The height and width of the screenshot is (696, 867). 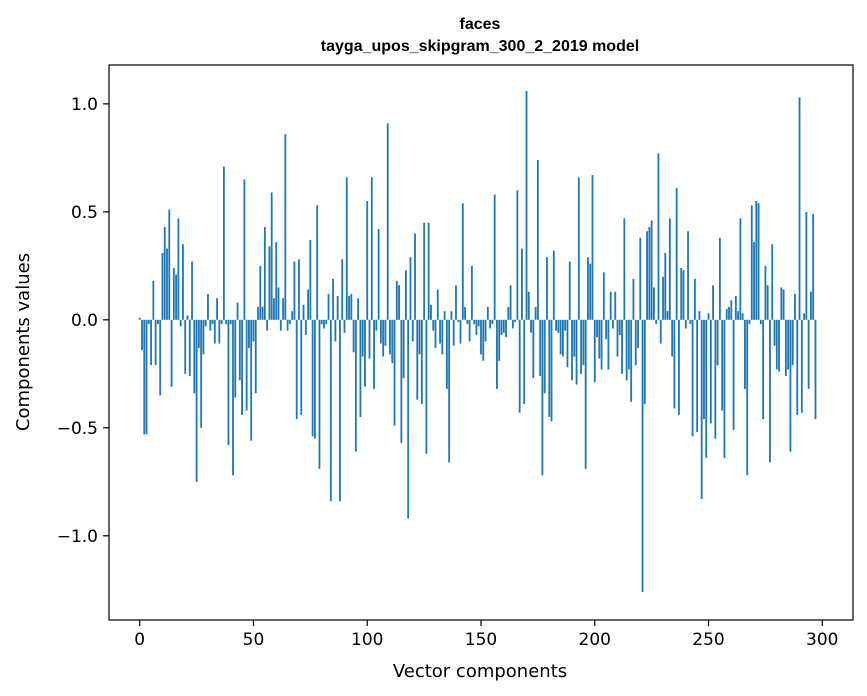 I want to click on y-tick-label: −0.5, so click(x=77, y=429).